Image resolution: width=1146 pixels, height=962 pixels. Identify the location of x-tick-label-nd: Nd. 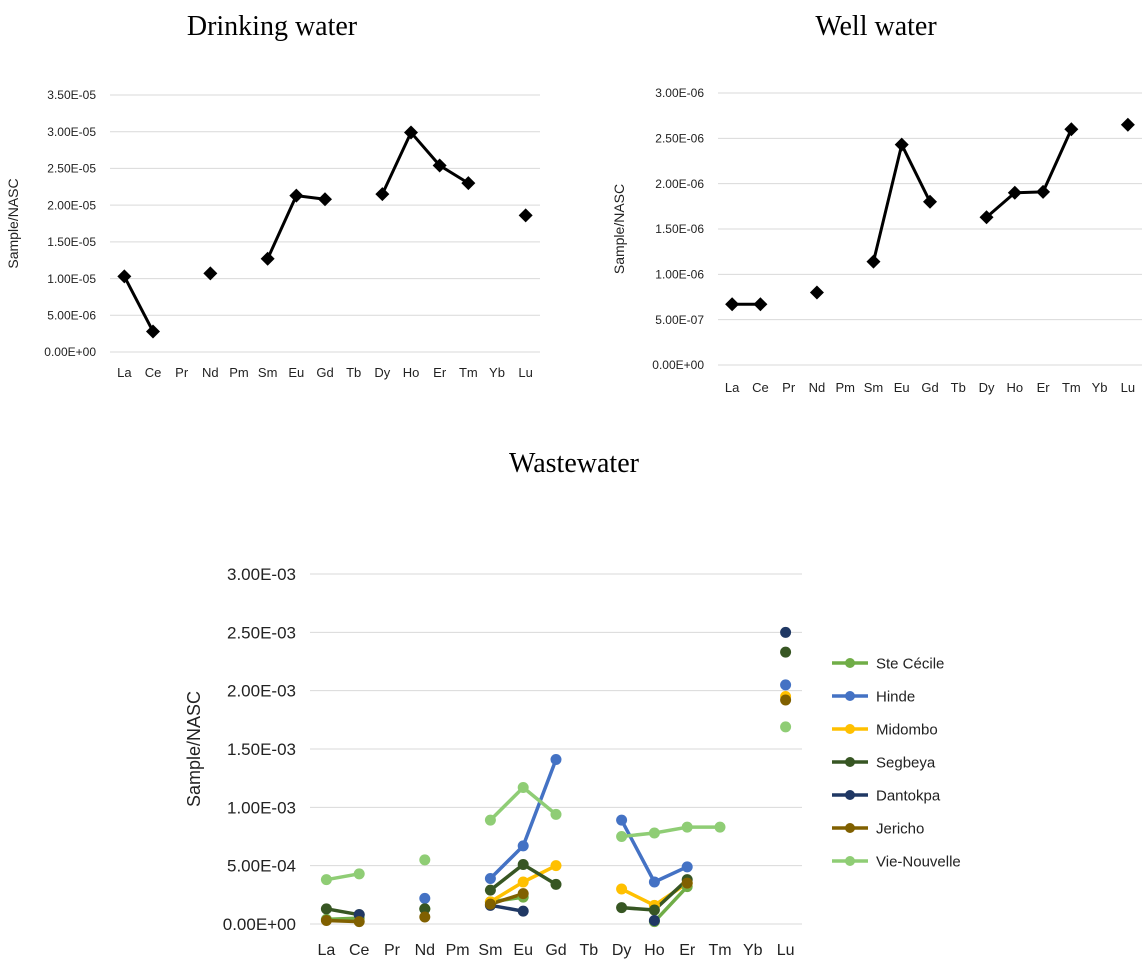
(817, 387).